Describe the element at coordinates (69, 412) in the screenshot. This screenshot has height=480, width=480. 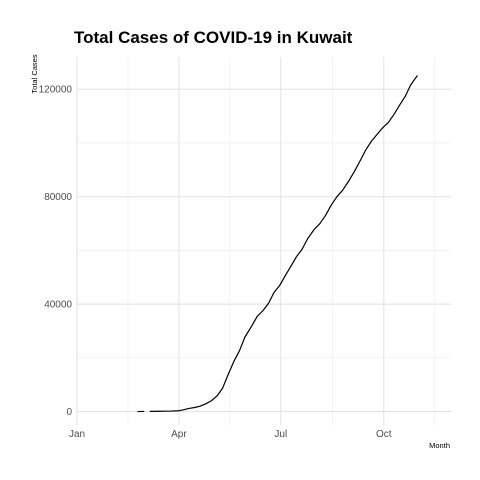
I see `y-tick-label: 0` at that location.